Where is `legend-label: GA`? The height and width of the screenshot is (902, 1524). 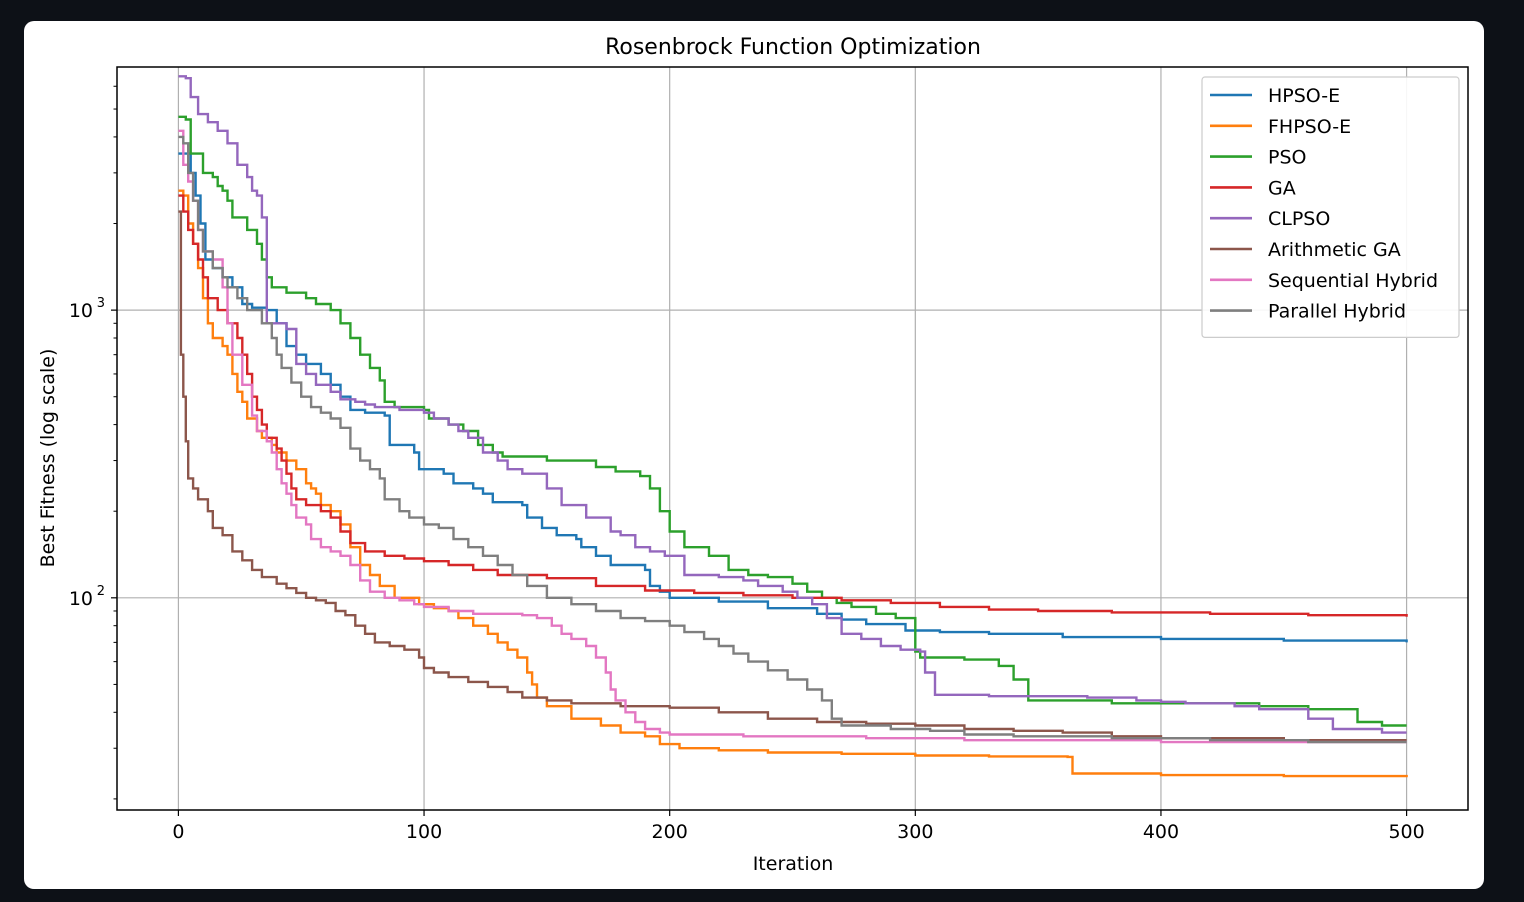 legend-label: GA is located at coordinates (1282, 188).